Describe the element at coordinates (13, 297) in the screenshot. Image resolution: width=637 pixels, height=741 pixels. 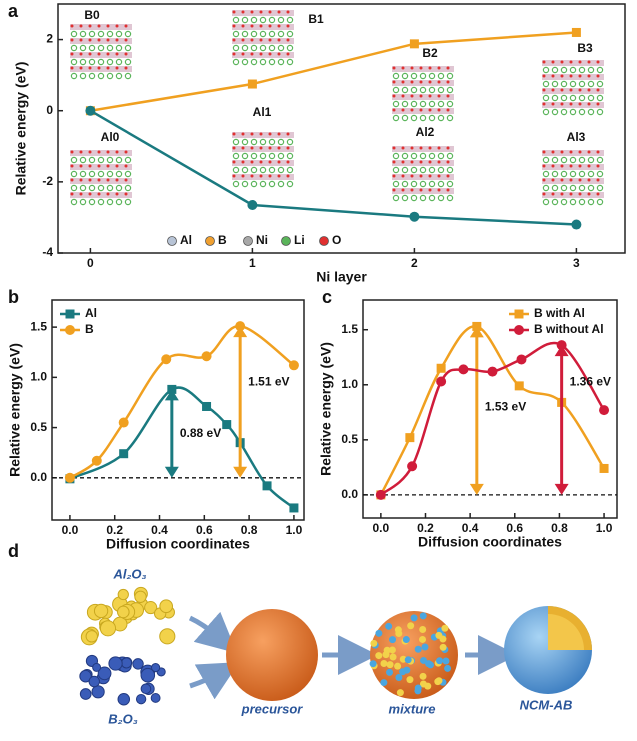
I see `panel-label: b` at that location.